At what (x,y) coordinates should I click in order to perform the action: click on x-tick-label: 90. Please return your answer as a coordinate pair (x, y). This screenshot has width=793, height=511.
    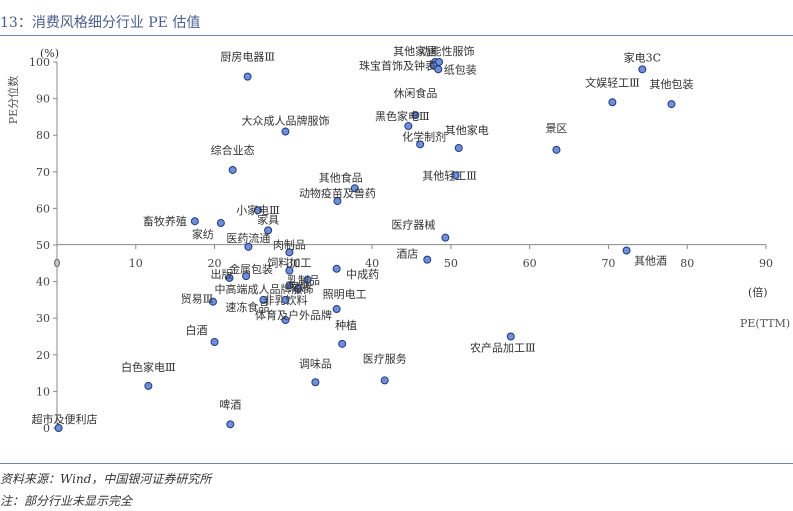
    Looking at the image, I should click on (766, 263).